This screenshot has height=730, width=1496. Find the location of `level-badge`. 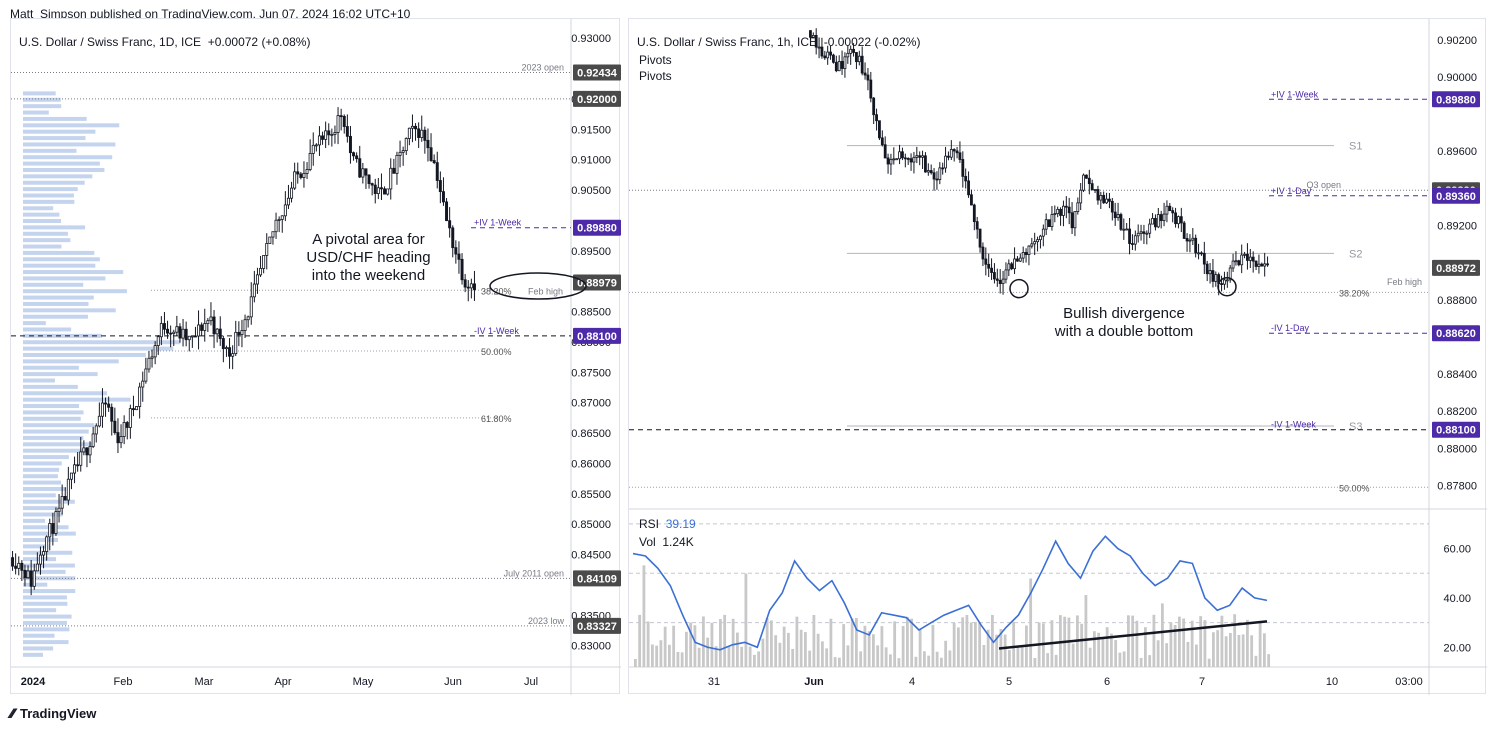

level-badge is located at coordinates (1456, 333).